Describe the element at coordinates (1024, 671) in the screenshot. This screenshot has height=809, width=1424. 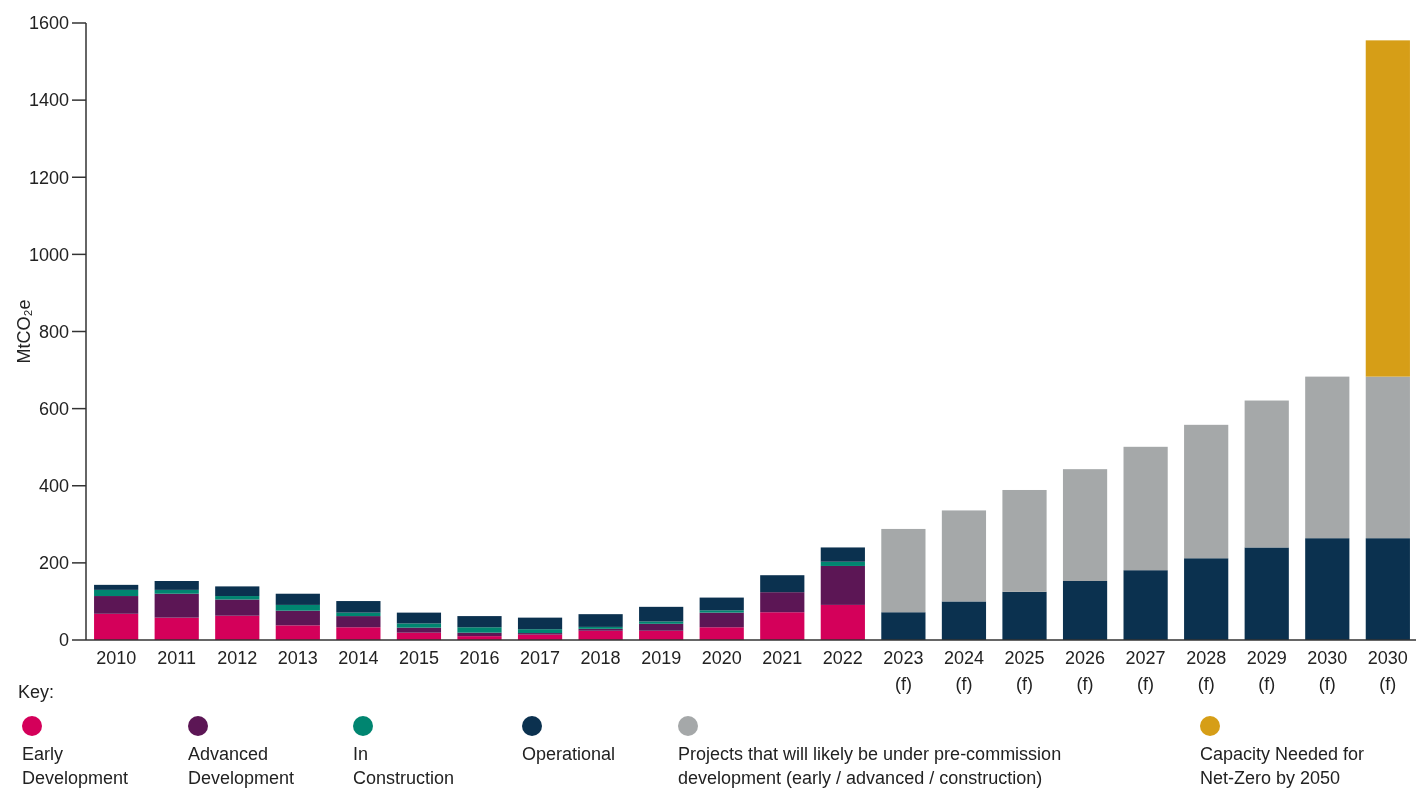
I see `x-tick-label: 2025 (f)` at that location.